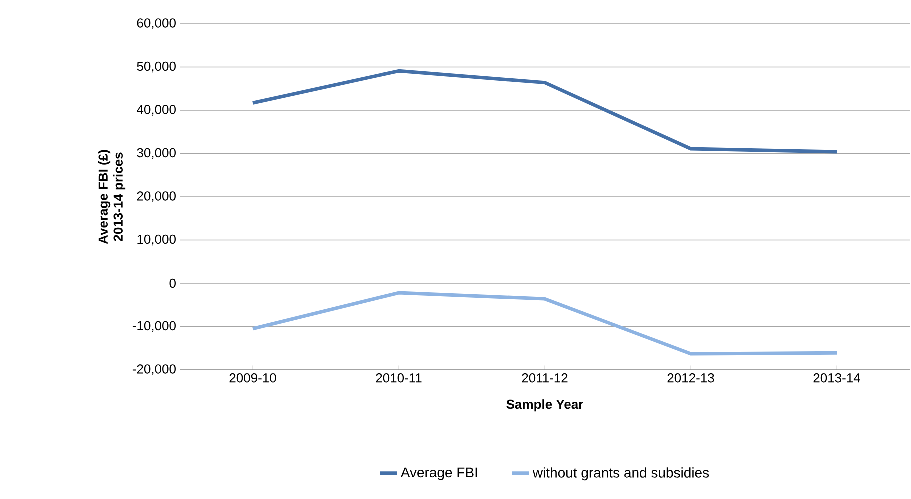 The height and width of the screenshot is (499, 911). I want to click on x-tick-label: 2013-14, so click(837, 378).